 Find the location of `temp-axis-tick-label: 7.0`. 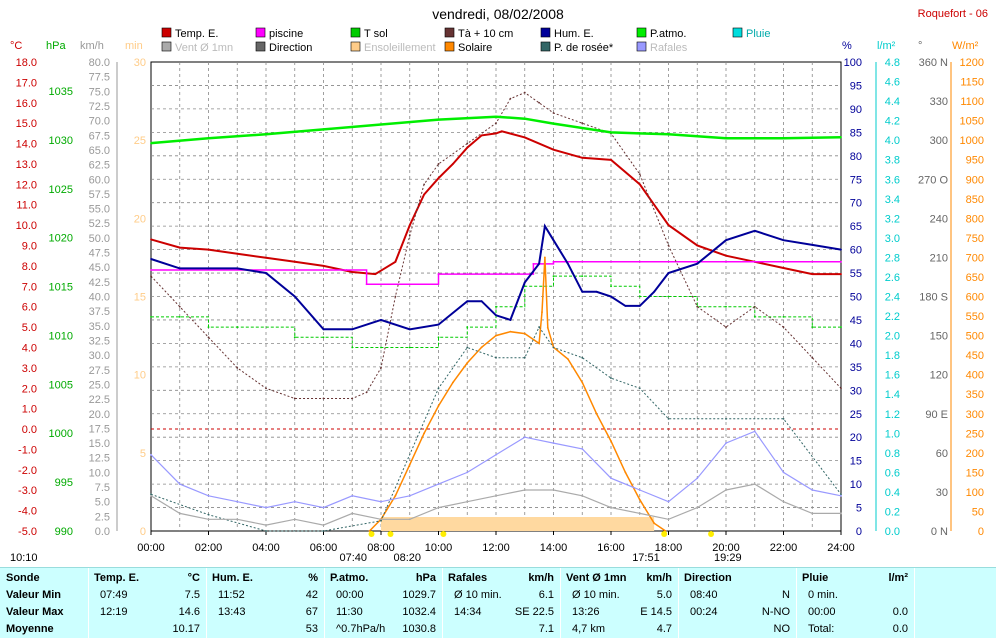

temp-axis-tick-label: 7.0 is located at coordinates (29, 287).